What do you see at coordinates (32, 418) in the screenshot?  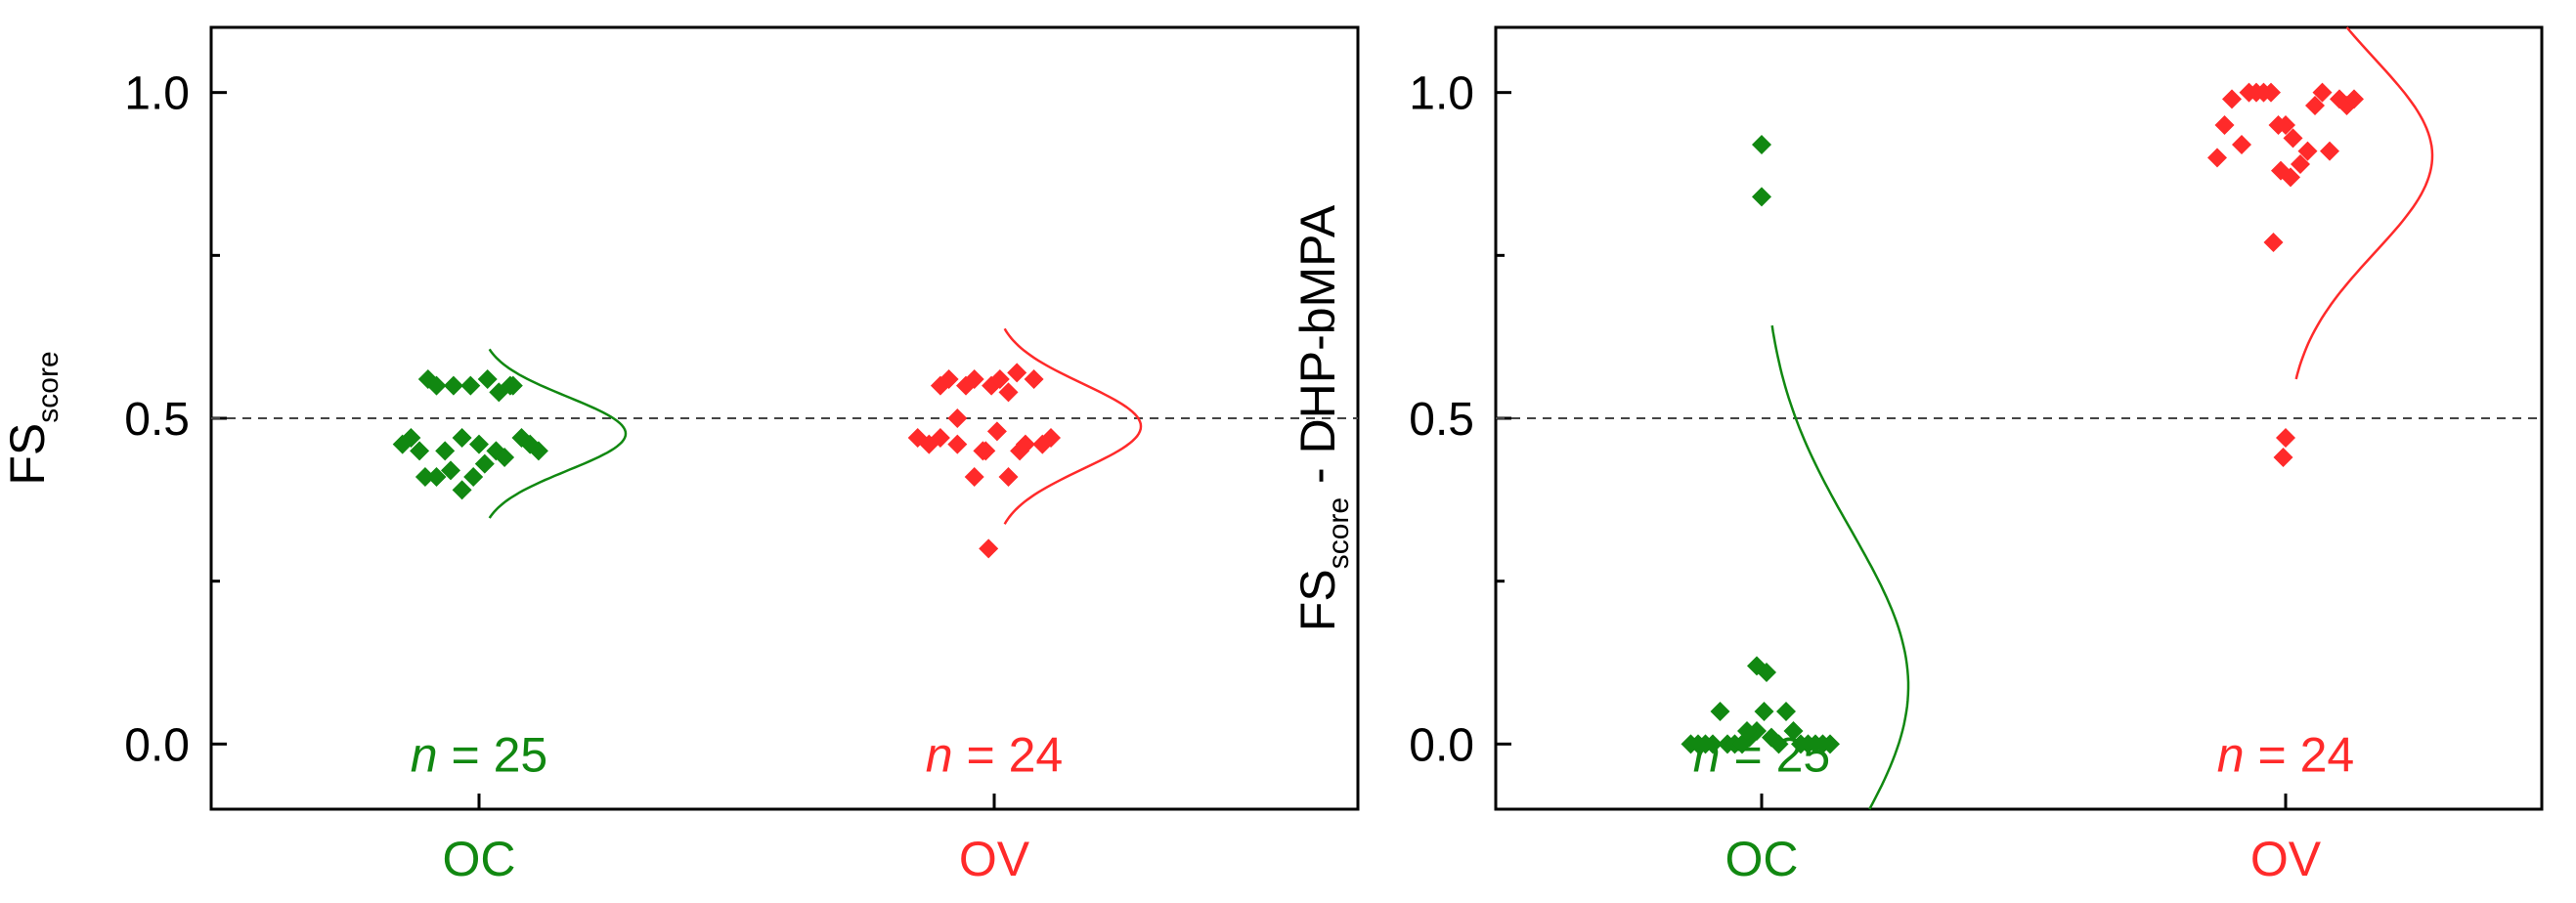 I see `y-axis-label: FSscore` at bounding box center [32, 418].